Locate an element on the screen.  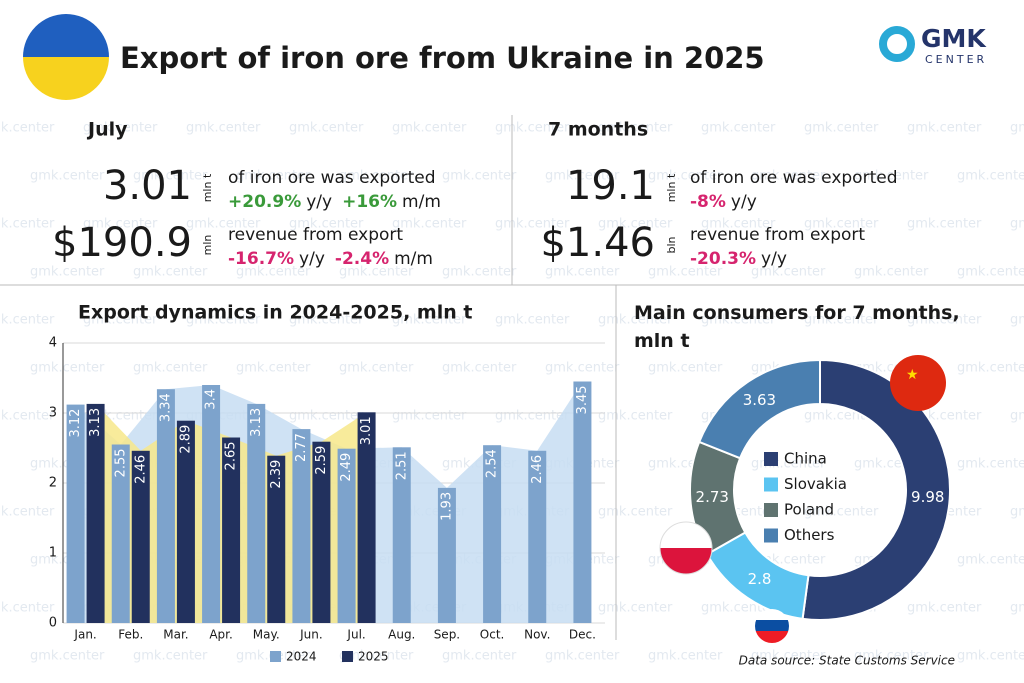
logo-icon is located at coordinates (897, 44).